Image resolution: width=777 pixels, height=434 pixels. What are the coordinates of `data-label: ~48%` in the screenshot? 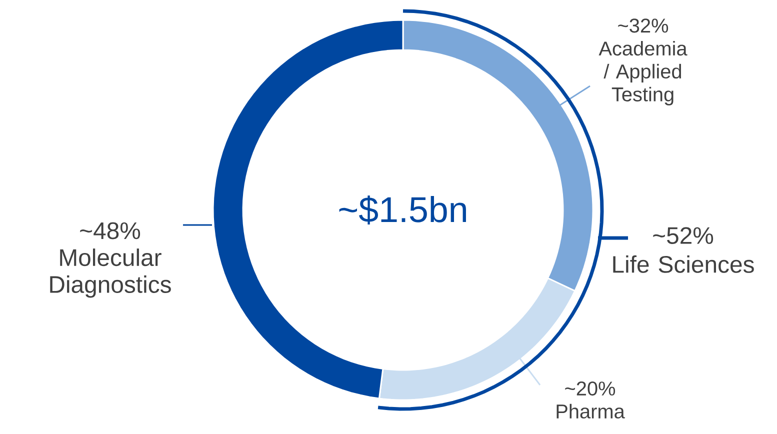 It's located at (110, 231).